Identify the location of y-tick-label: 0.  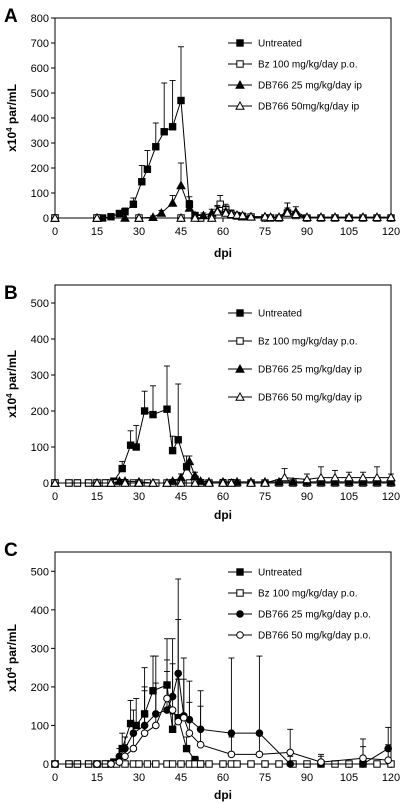
(46, 765).